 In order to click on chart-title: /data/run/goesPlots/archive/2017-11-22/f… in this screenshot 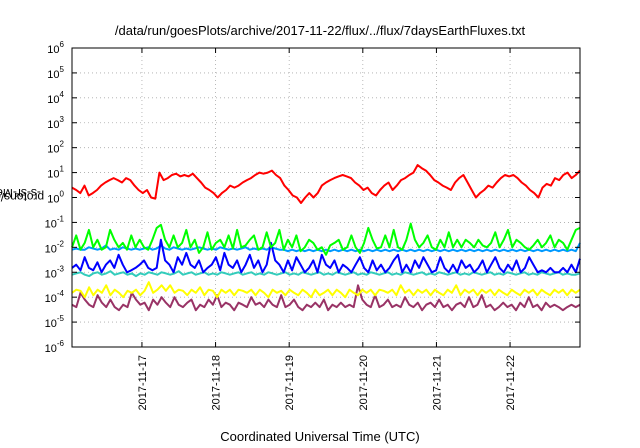, I will do `click(320, 30)`.